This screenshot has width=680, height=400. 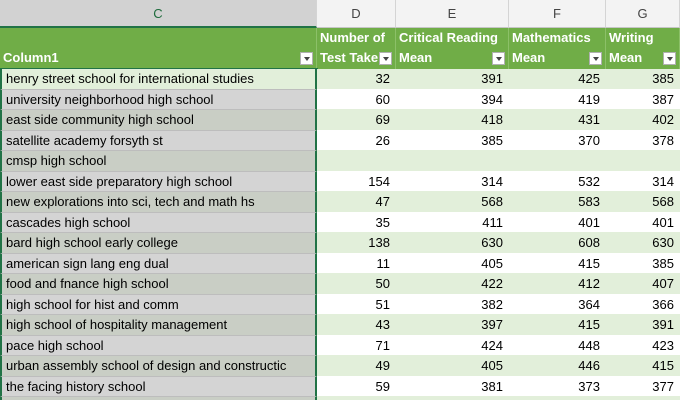 What do you see at coordinates (452, 120) in the screenshot?
I see `value-cell: 418` at bounding box center [452, 120].